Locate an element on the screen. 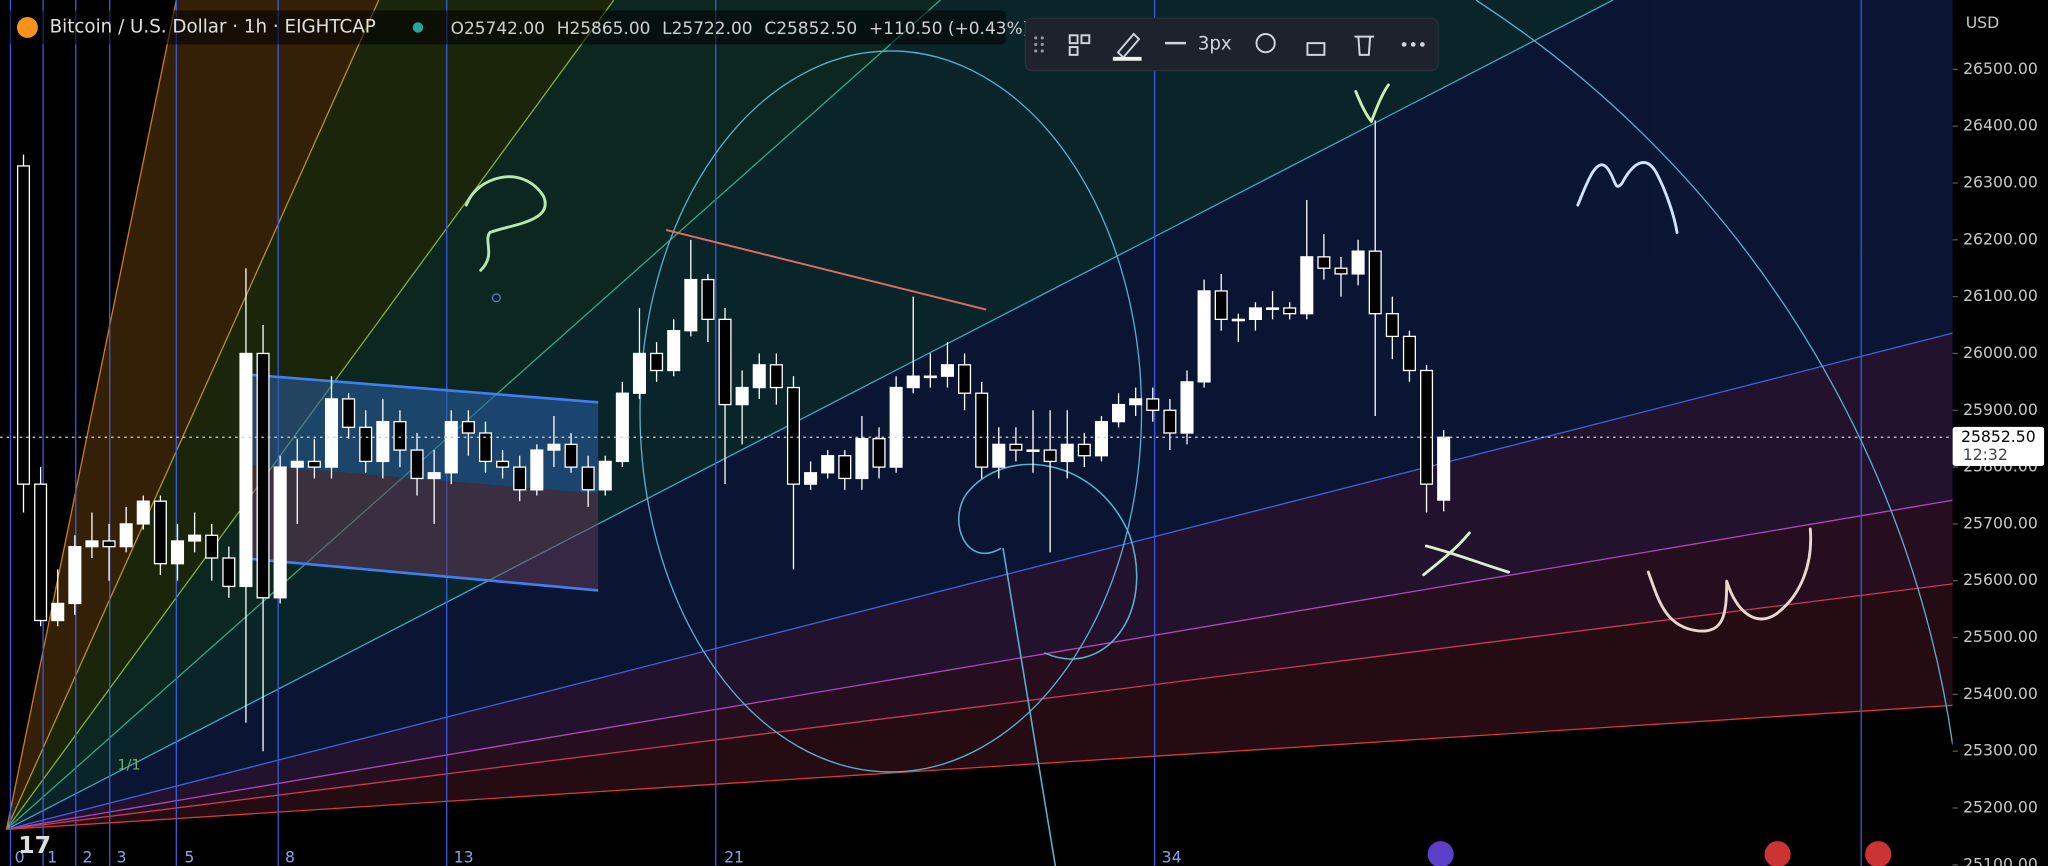 The image size is (2048, 866). pencil-button is located at coordinates (1128, 45).